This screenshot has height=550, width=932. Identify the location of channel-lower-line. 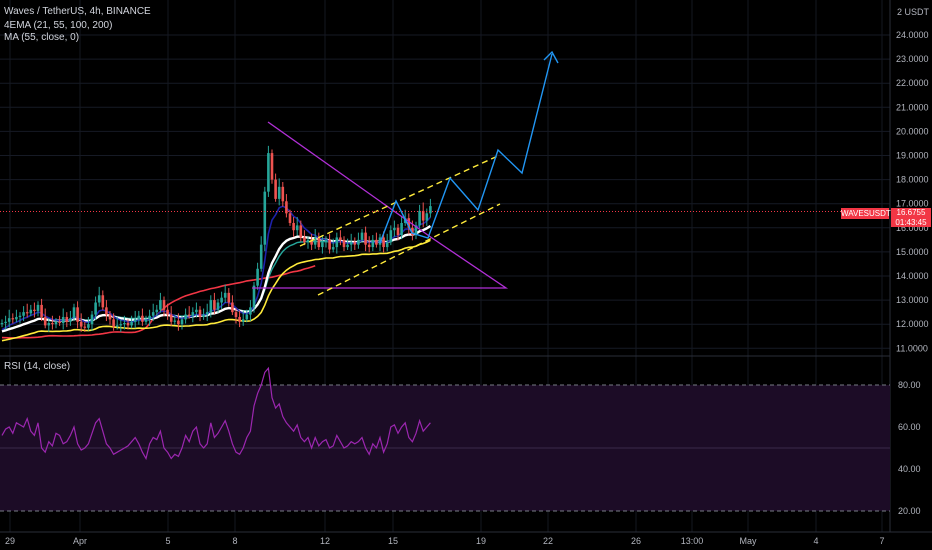
(409, 249).